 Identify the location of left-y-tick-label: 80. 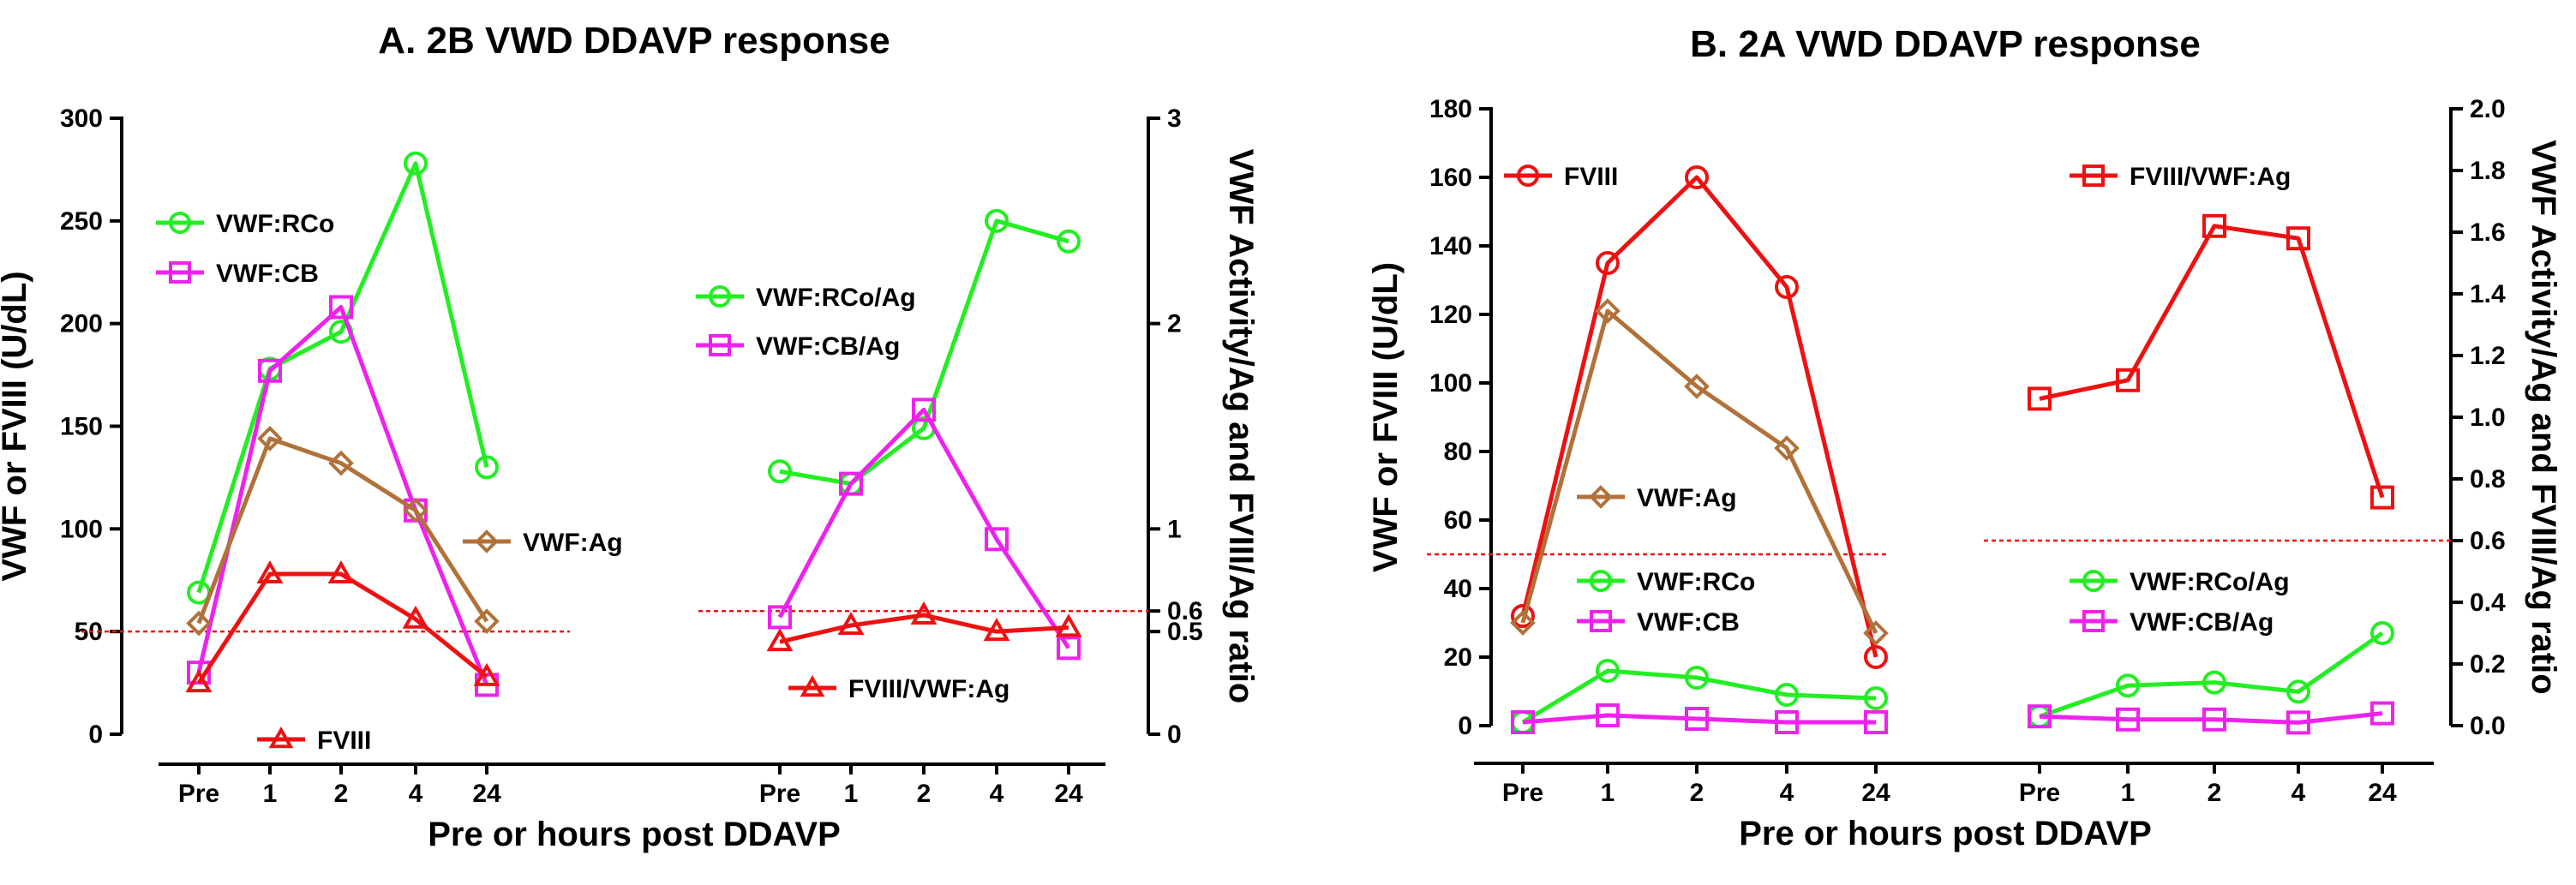
(1458, 452).